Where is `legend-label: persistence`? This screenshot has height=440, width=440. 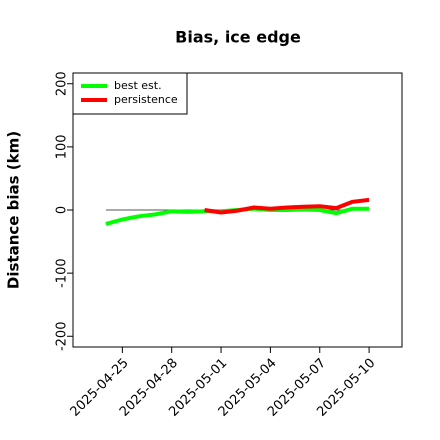
legend-label: persistence is located at coordinates (146, 99).